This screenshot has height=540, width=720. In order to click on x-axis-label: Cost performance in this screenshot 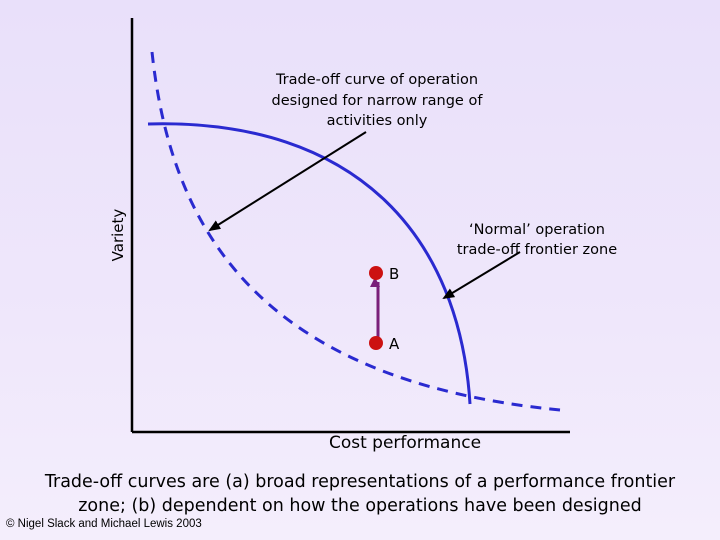, I will do `click(405, 443)`.